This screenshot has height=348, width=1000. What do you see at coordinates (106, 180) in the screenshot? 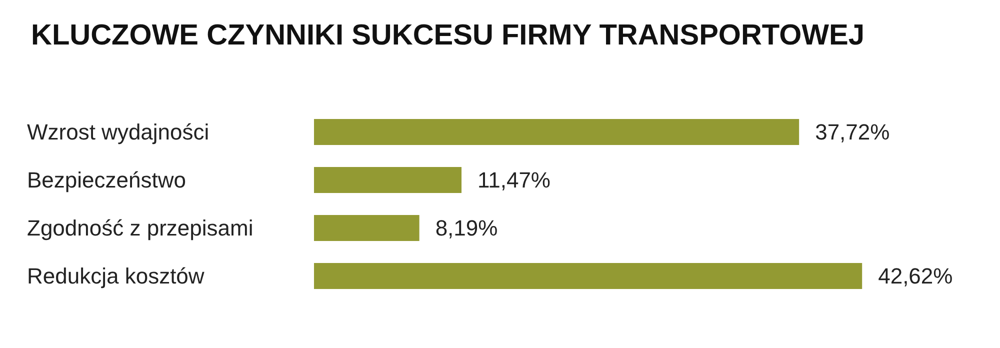
I see `y-tick-label: Bezpieczeństwo` at bounding box center [106, 180].